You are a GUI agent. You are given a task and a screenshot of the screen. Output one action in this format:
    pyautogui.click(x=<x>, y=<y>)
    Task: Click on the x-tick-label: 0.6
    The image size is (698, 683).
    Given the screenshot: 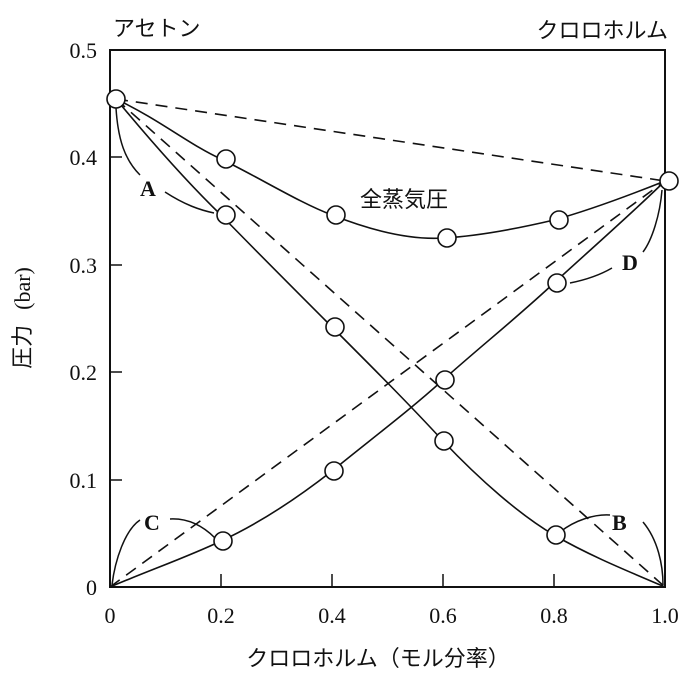 What is the action you would take?
    pyautogui.click(x=443, y=615)
    